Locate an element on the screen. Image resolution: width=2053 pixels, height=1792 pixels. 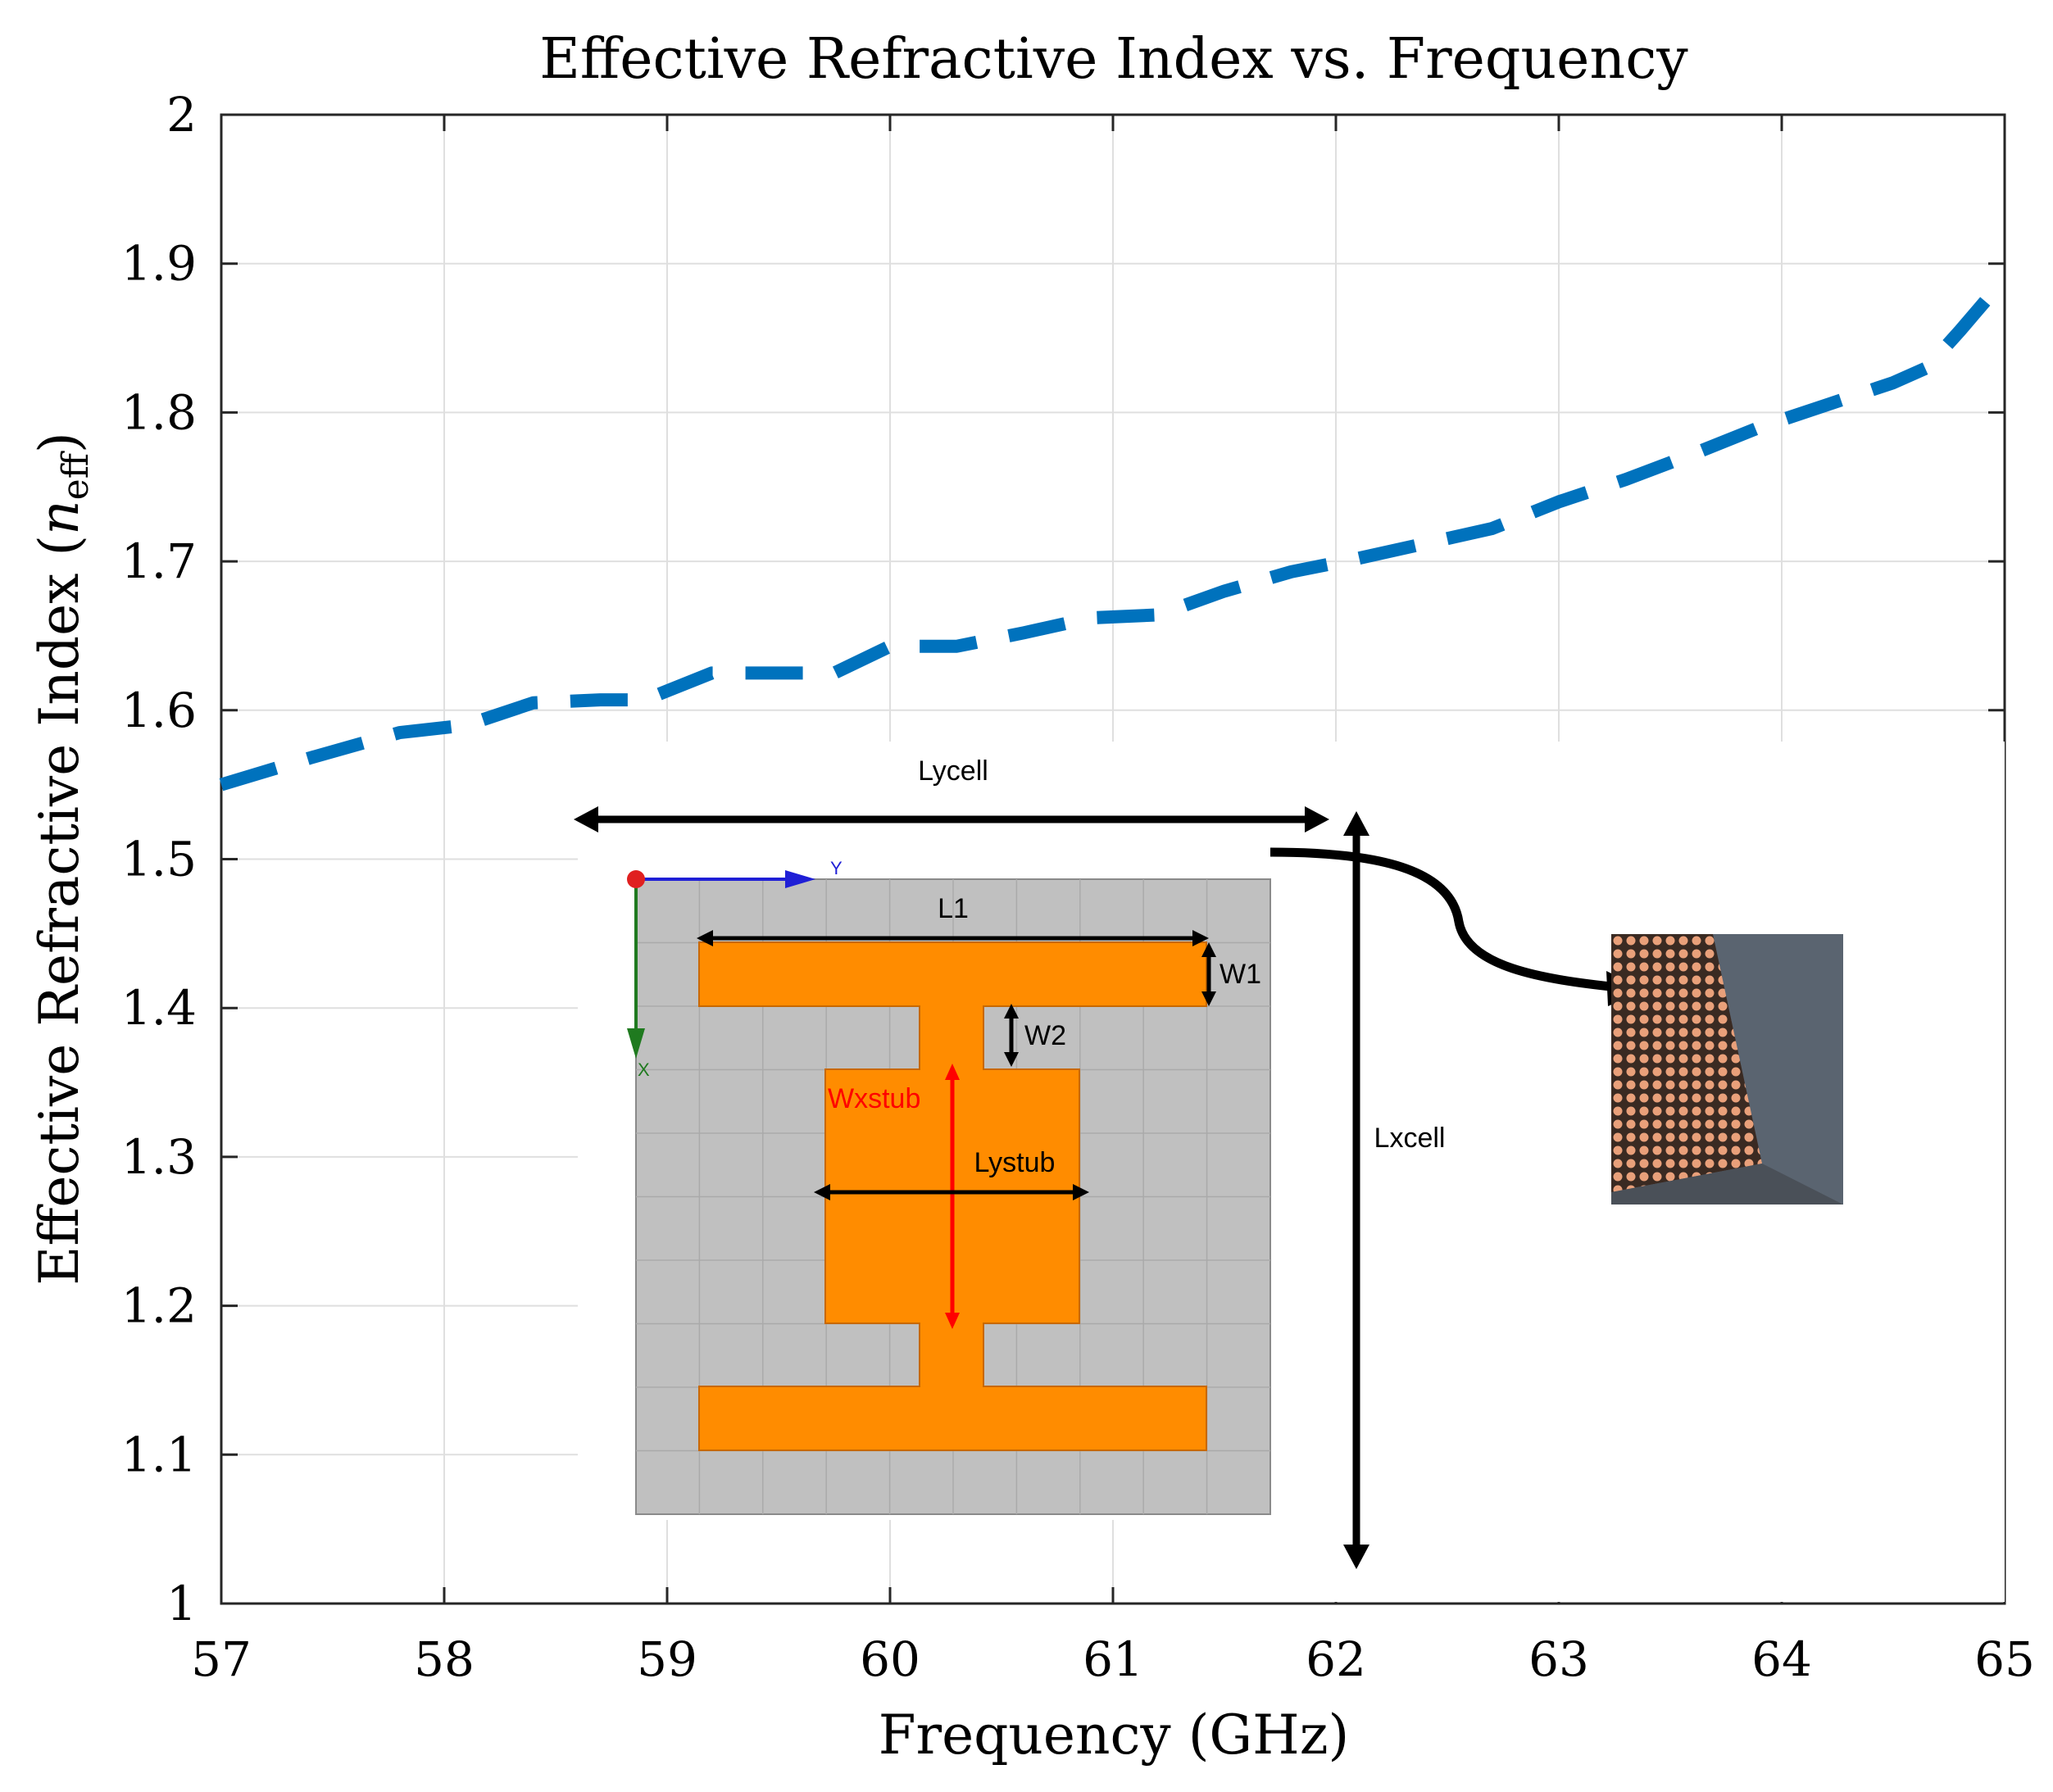
x-tick-label: 59 is located at coordinates (667, 1659).